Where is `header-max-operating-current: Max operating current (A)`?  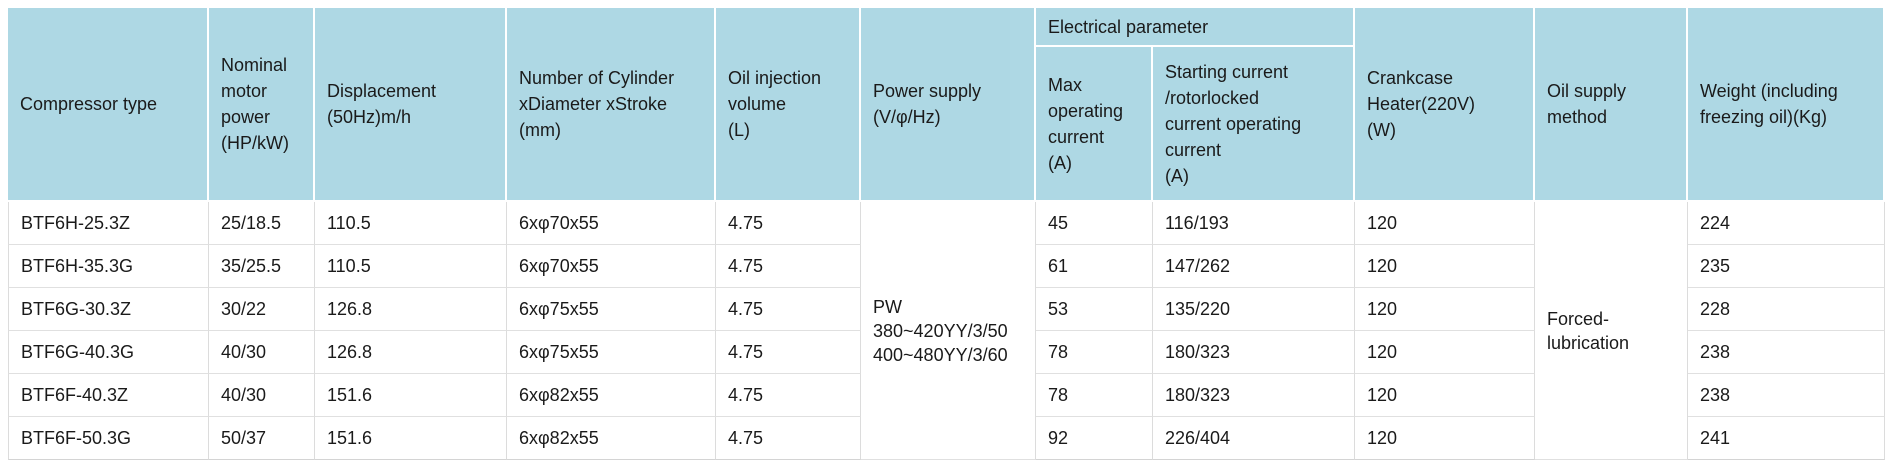
header-max-operating-current: Max operating current (A) is located at coordinates (1094, 124).